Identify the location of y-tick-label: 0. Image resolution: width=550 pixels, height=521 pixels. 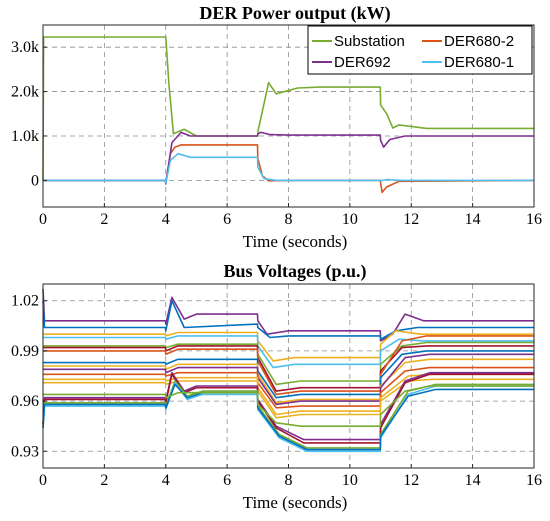
(35, 180).